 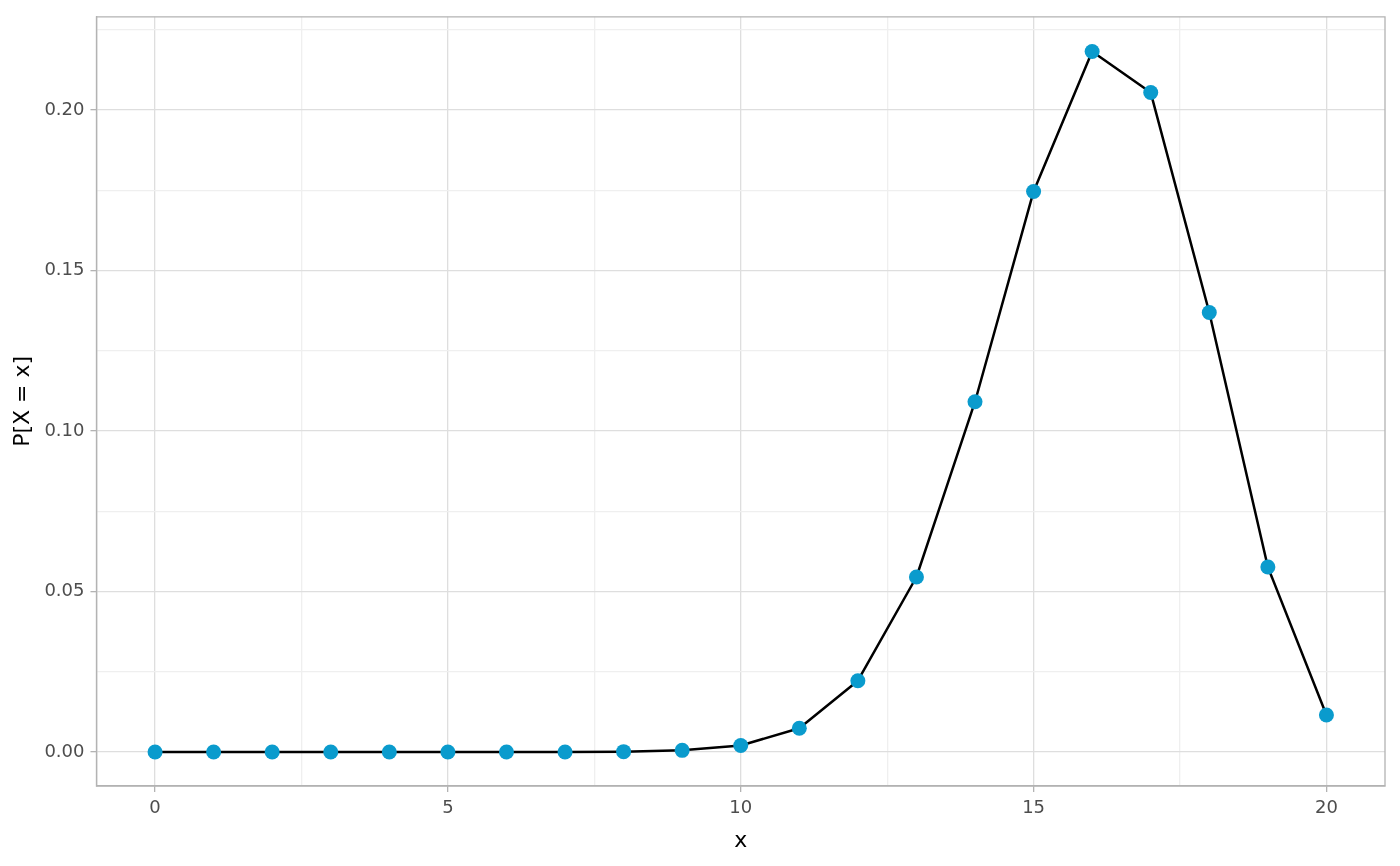 I want to click on x-tick-label: 20, so click(x=1326, y=807).